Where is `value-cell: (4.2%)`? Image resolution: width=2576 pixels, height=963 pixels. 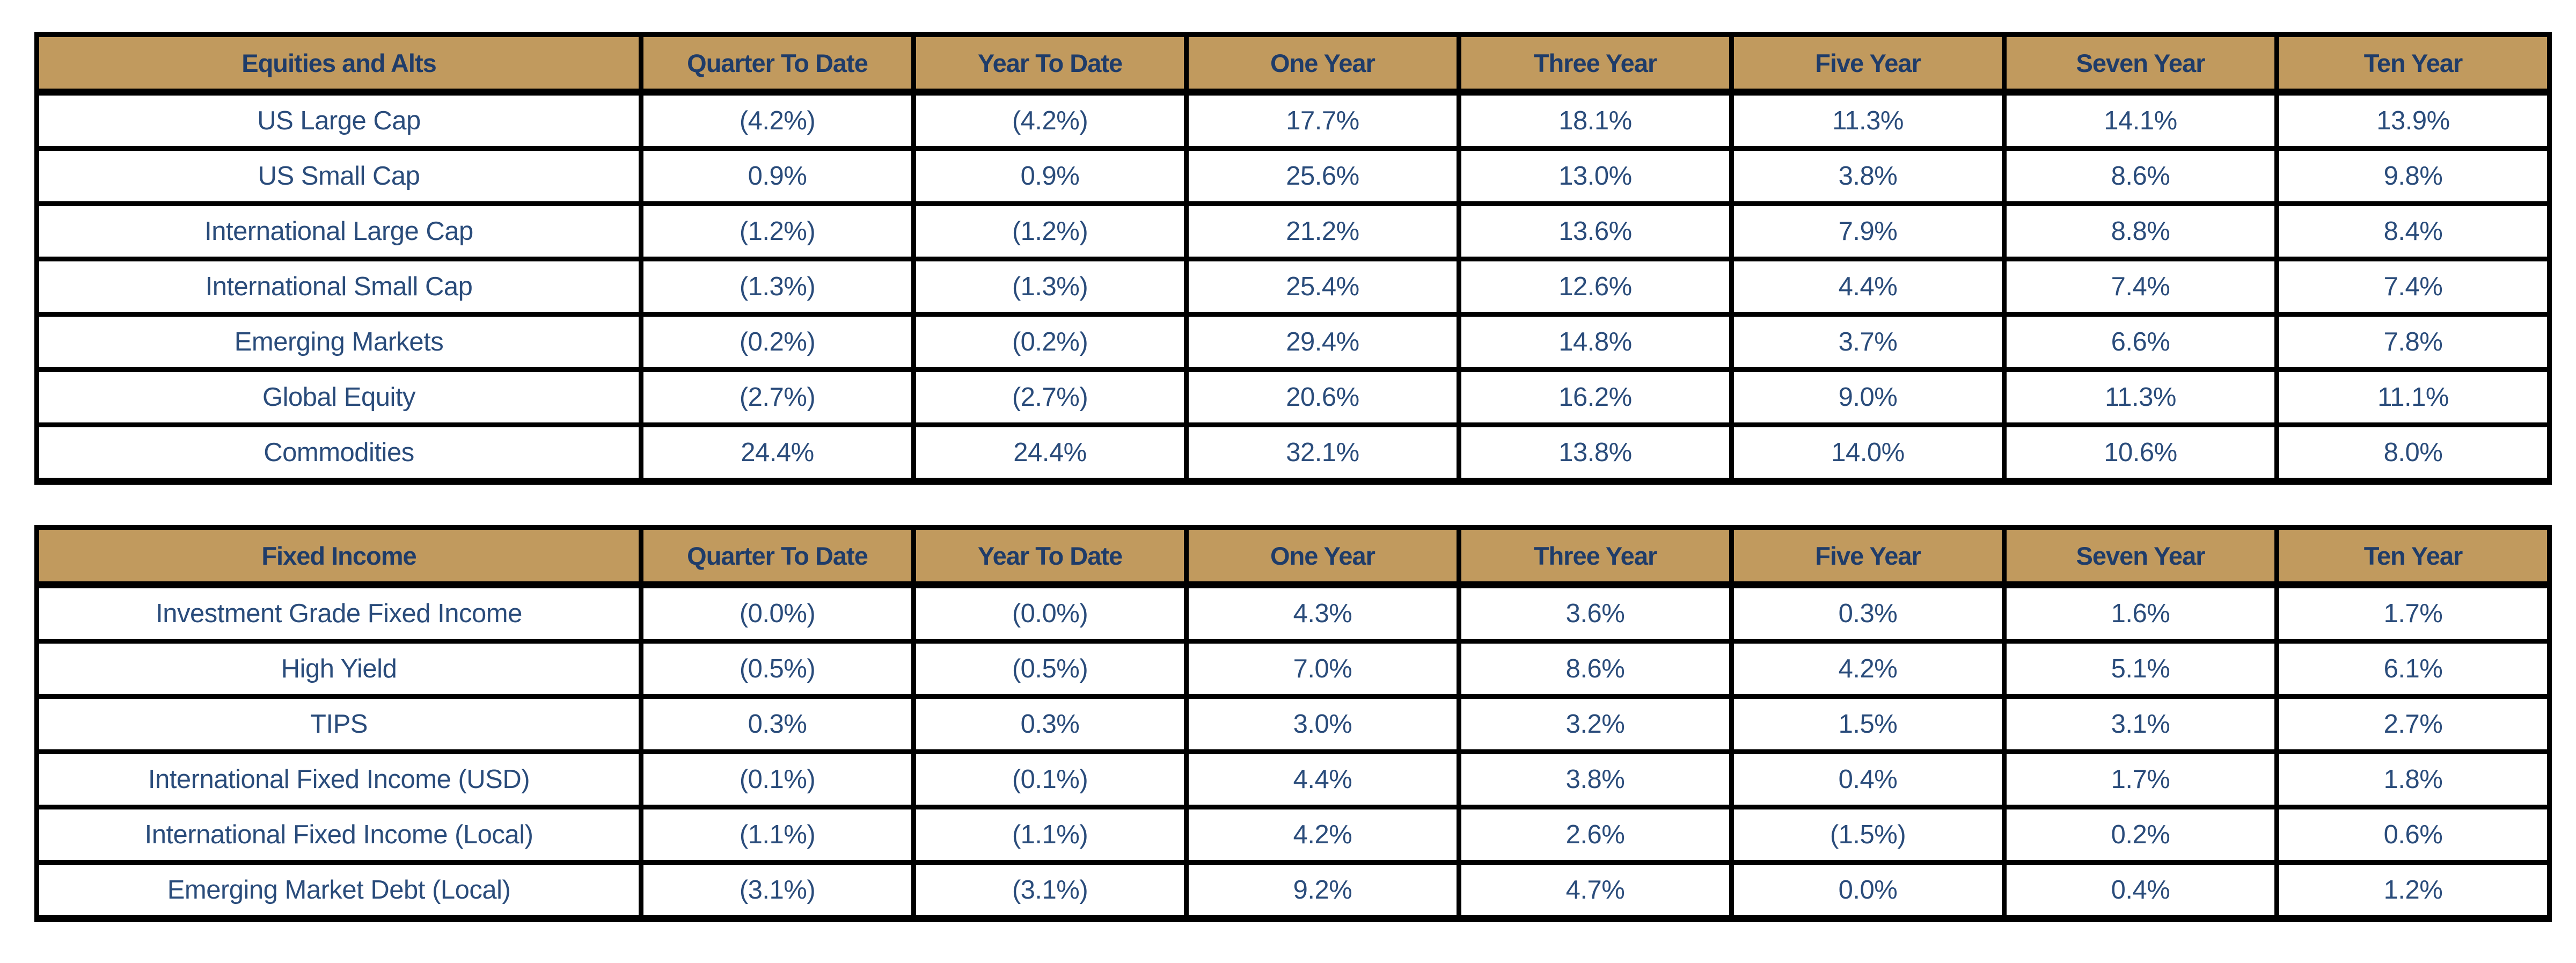 value-cell: (4.2%) is located at coordinates (777, 120).